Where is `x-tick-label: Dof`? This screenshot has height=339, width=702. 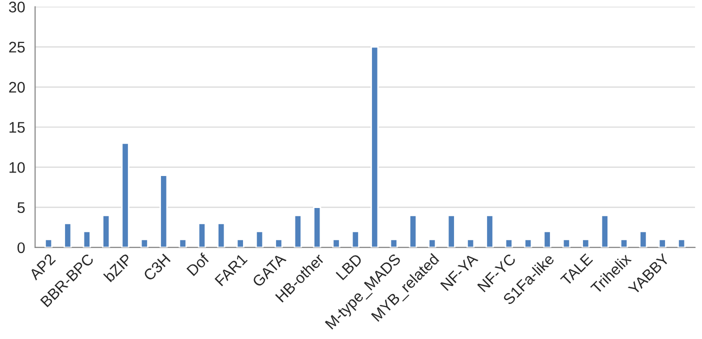 x-tick-label: Dof is located at coordinates (198, 264).